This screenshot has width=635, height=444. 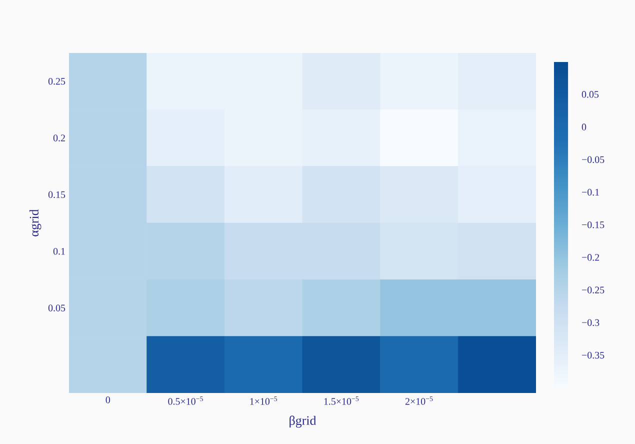 I want to click on y-tick-label: 0.1, so click(x=59, y=251).